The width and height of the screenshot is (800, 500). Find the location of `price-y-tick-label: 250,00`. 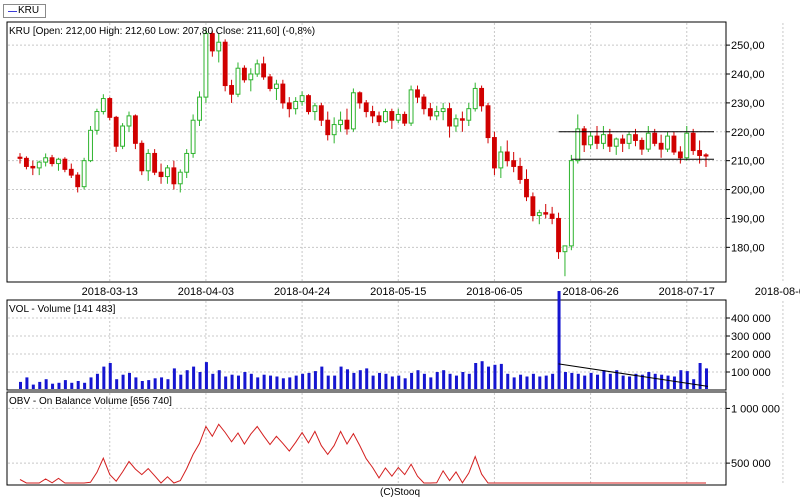

price-y-tick-label: 250,00 is located at coordinates (748, 46).